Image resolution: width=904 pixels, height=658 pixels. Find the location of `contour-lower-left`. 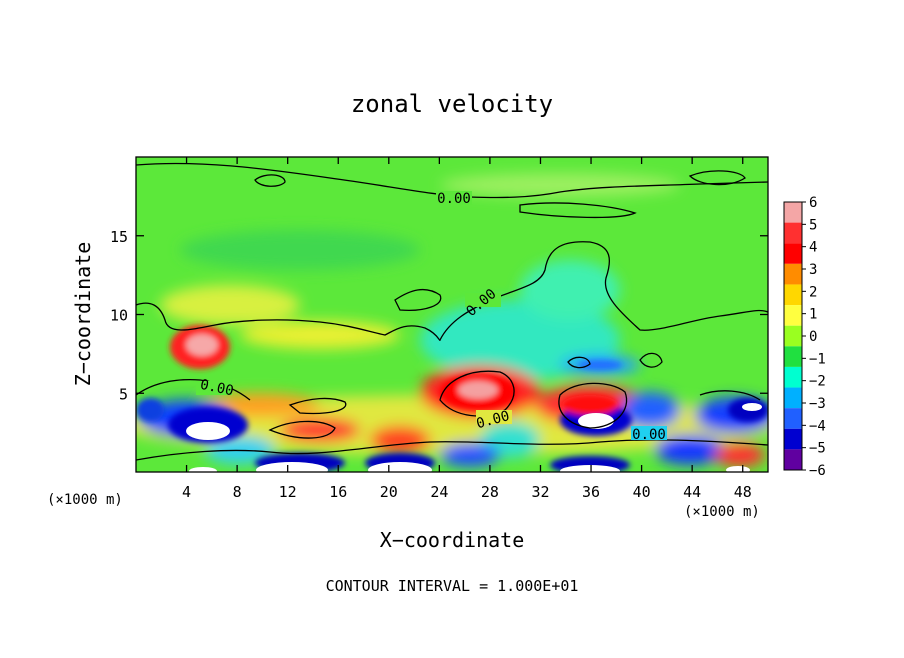

contour-lower-left is located at coordinates (193, 390).